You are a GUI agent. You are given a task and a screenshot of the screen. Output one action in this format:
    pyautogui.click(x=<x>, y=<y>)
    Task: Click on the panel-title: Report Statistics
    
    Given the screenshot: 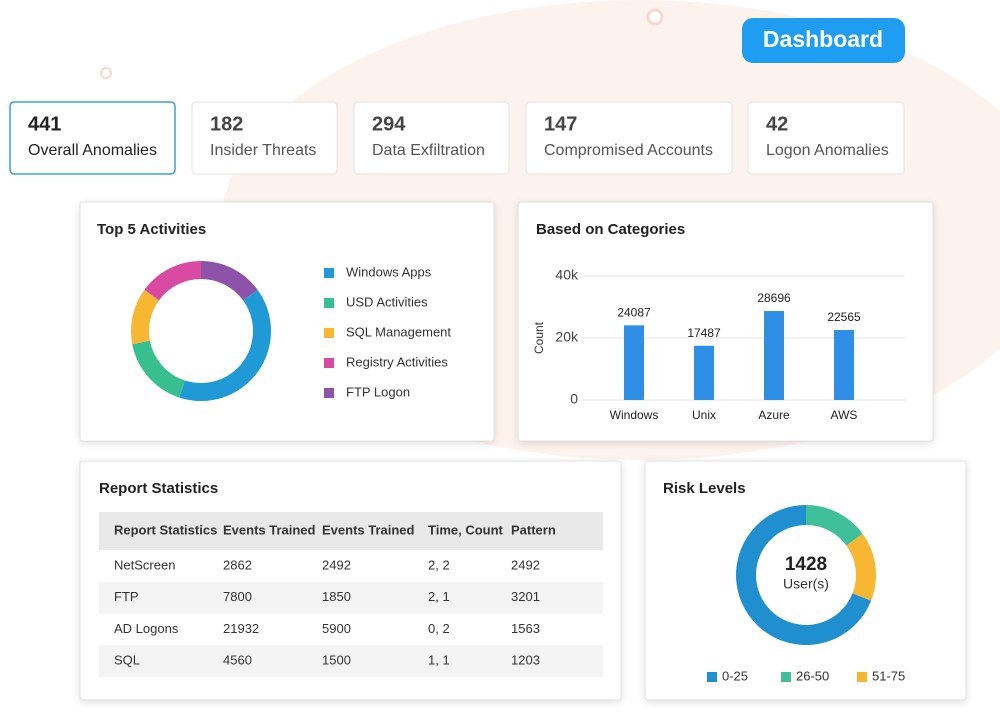 What is the action you would take?
    pyautogui.click(x=158, y=488)
    